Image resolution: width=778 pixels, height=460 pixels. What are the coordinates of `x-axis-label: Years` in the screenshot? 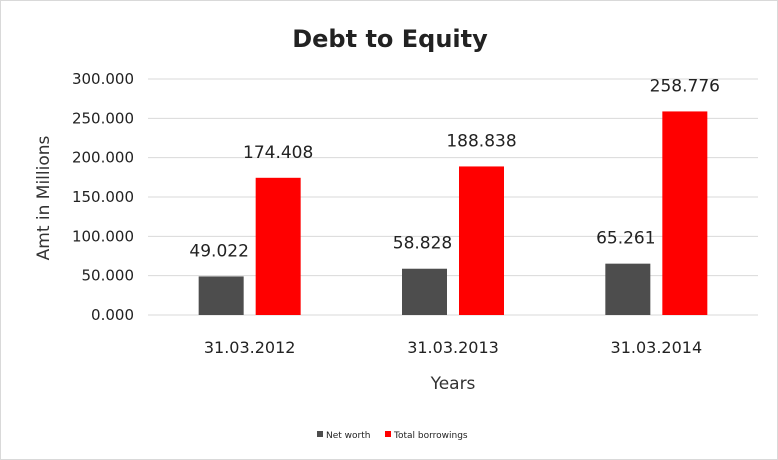 It's located at (453, 384).